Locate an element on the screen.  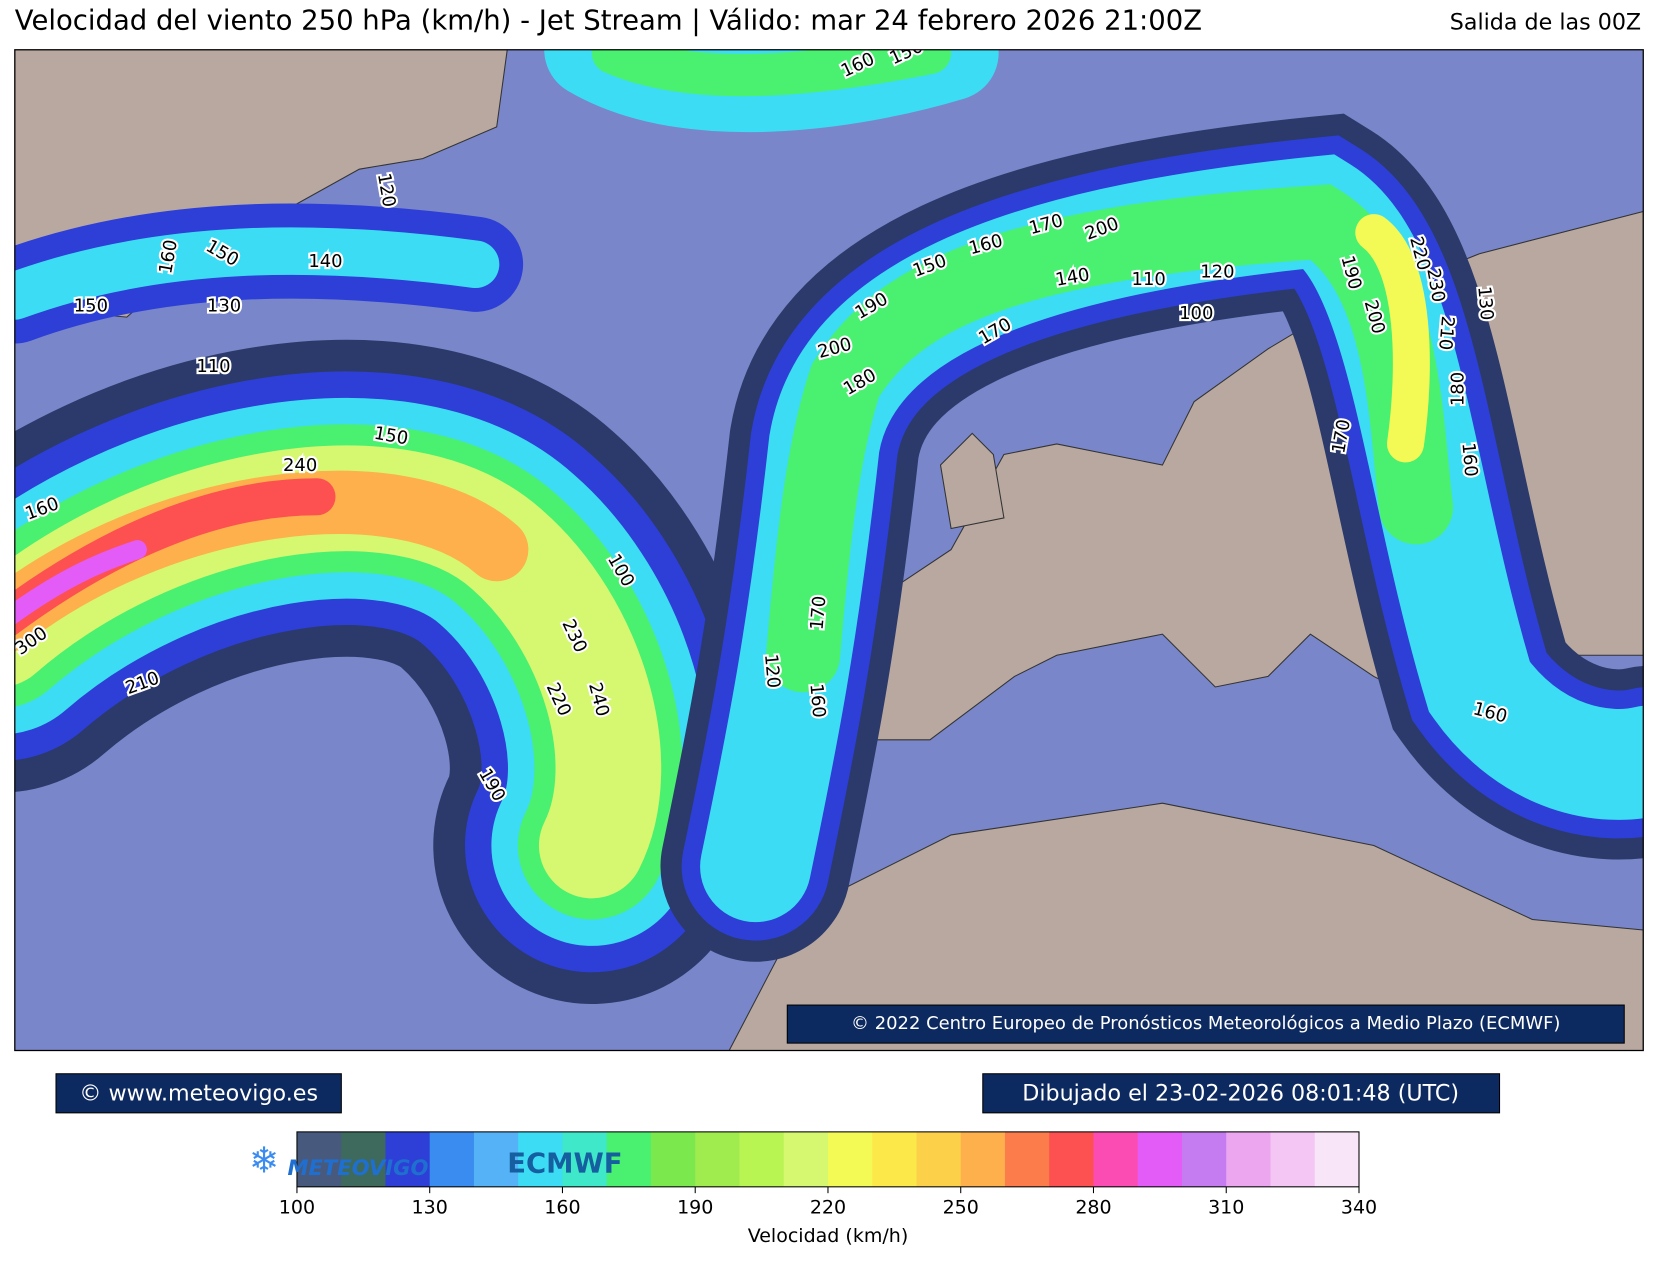
meteovigo-logo: METEOVIGO is located at coordinates (357, 1167).